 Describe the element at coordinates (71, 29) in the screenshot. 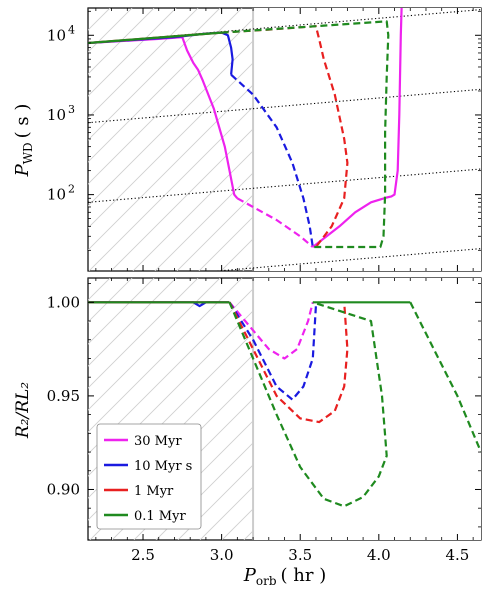

I see `top-y-tick-exponent: 4` at that location.